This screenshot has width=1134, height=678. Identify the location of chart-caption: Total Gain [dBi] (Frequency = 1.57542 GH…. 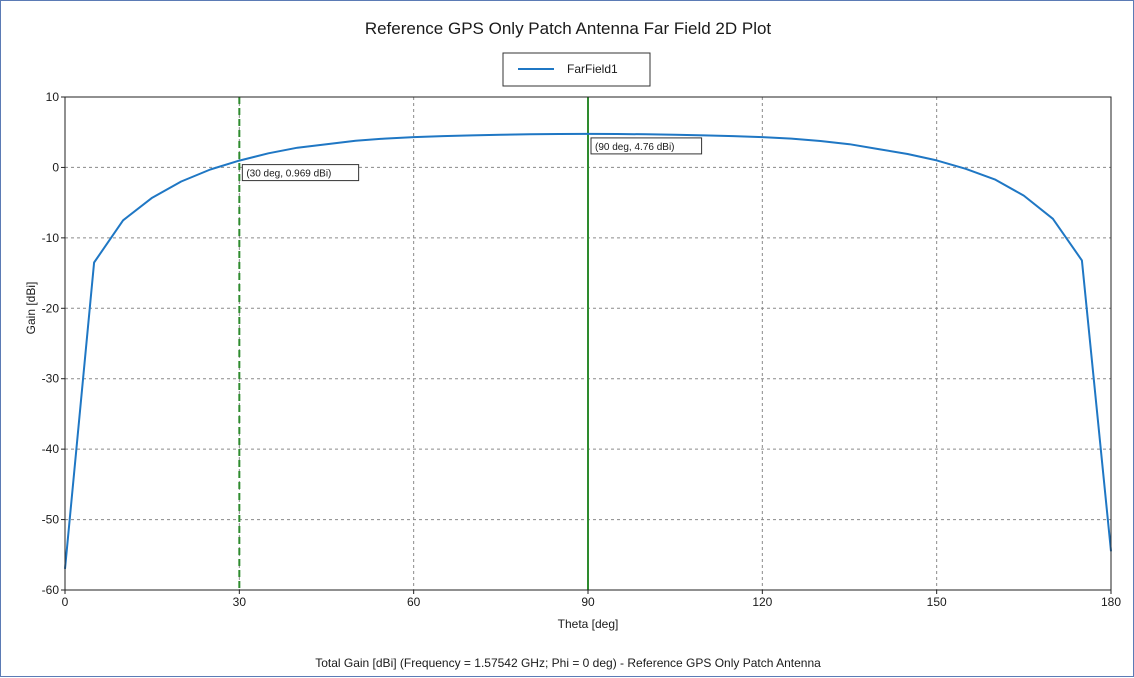
(568, 663).